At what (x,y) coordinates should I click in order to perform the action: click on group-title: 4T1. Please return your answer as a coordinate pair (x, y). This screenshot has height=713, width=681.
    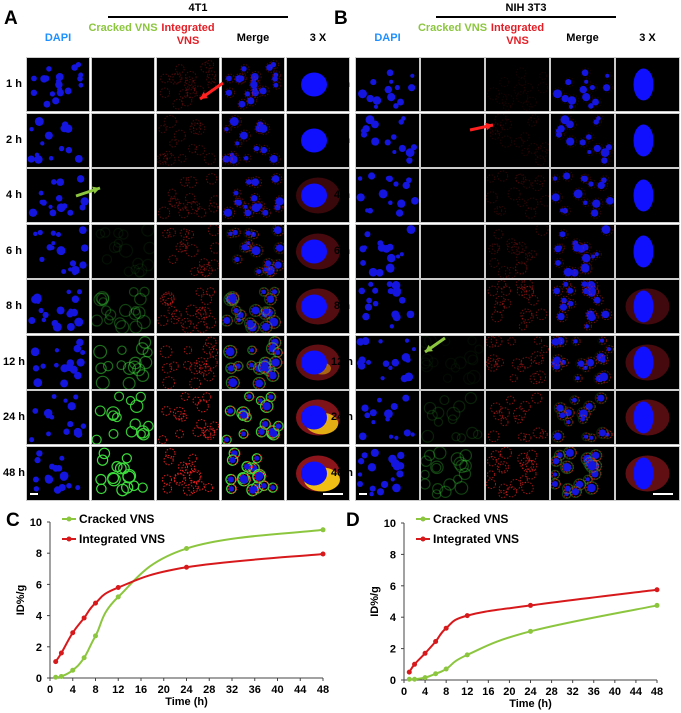
    Looking at the image, I should click on (198, 8).